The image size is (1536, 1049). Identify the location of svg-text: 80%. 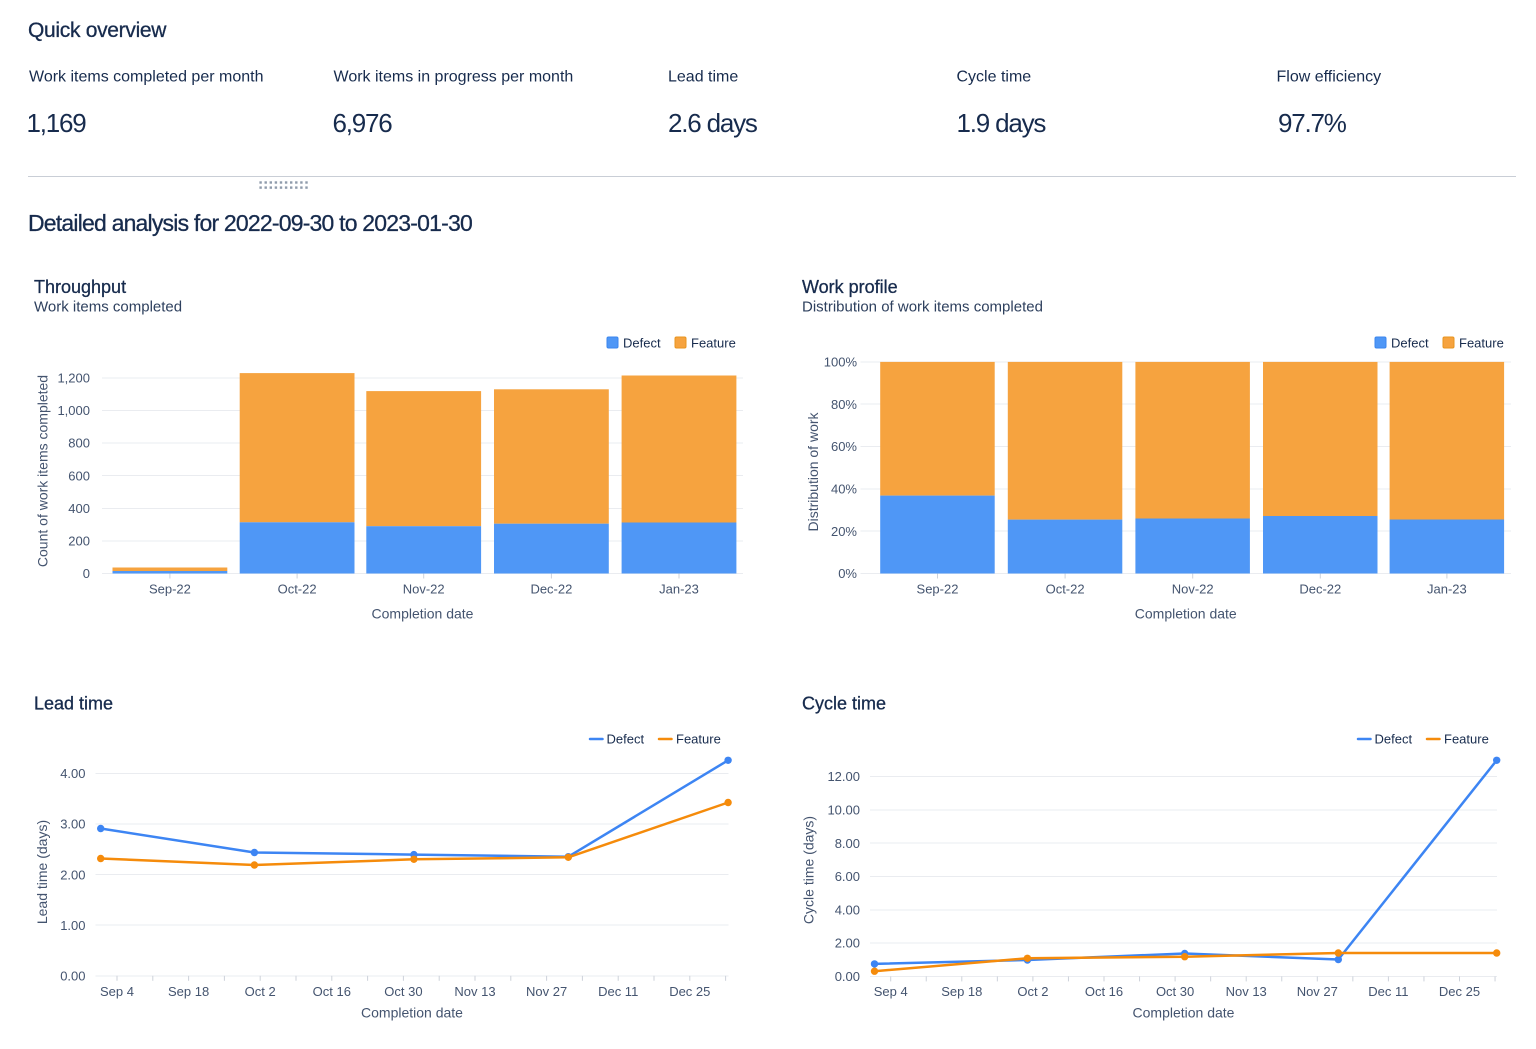
(844, 404).